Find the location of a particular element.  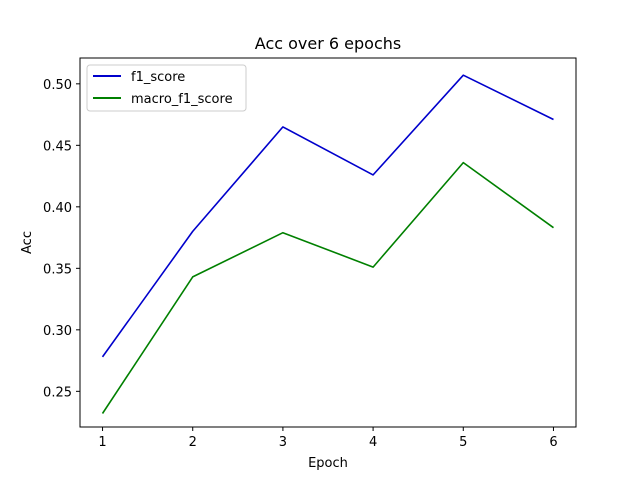

x-tick-label: 4 is located at coordinates (373, 442).